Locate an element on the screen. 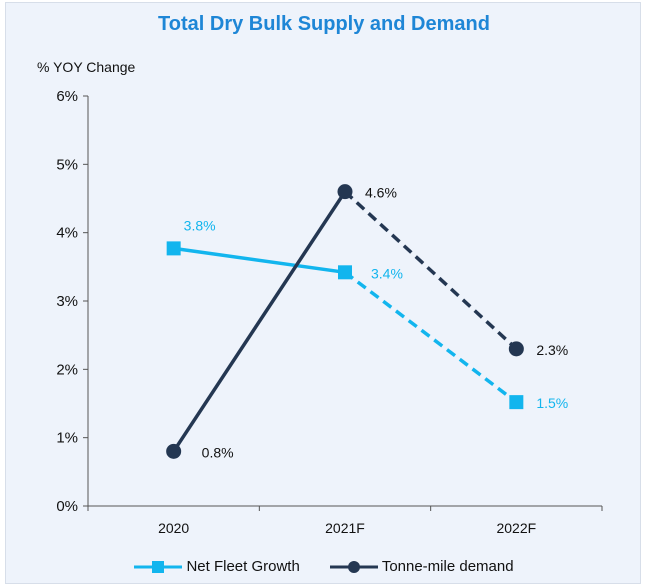 The height and width of the screenshot is (588, 647). data-label-tonne-mile-demand: 2.3% is located at coordinates (552, 350).